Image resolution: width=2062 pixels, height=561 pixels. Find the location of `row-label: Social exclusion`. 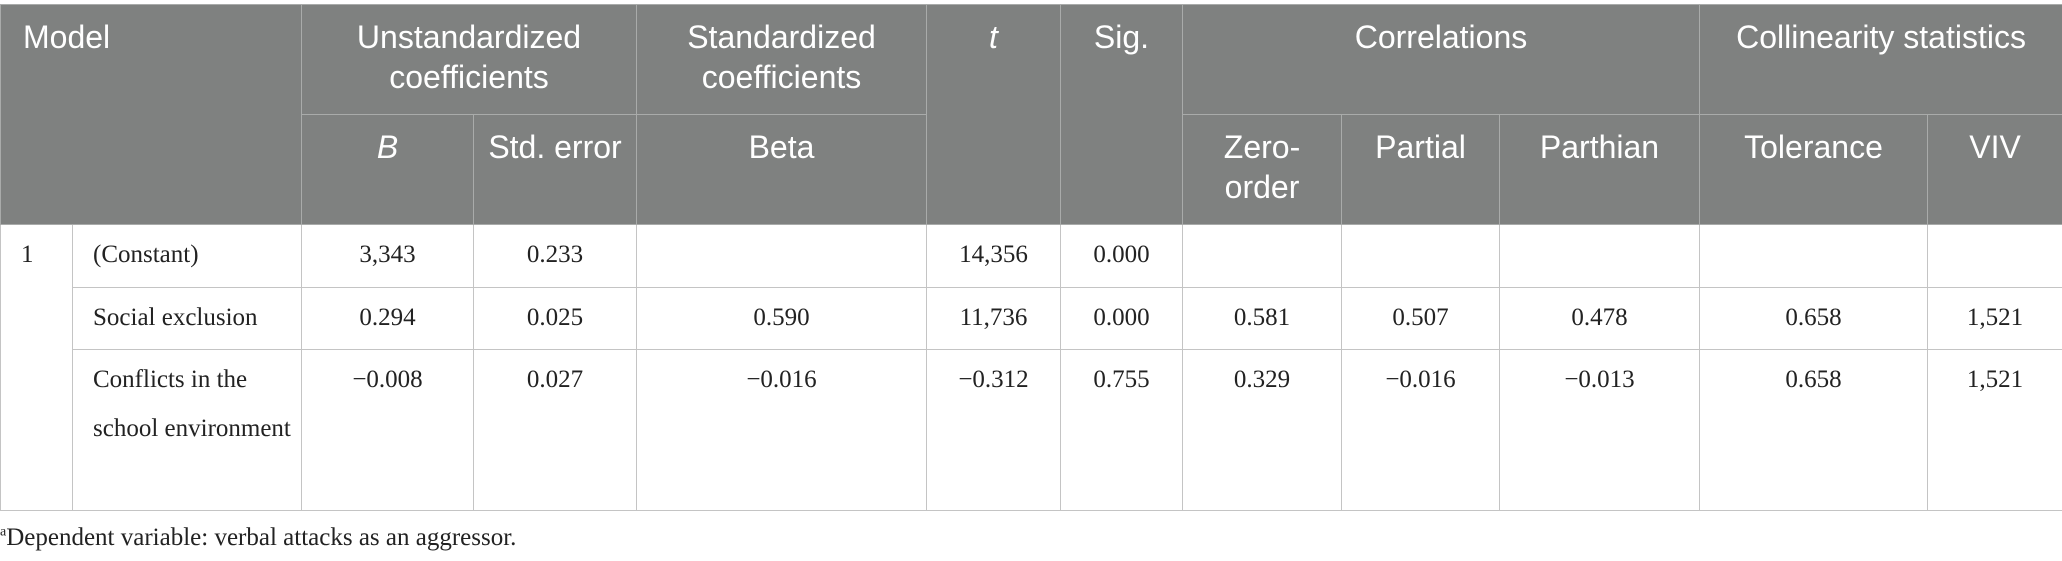

row-label: Social exclusion is located at coordinates (187, 318).